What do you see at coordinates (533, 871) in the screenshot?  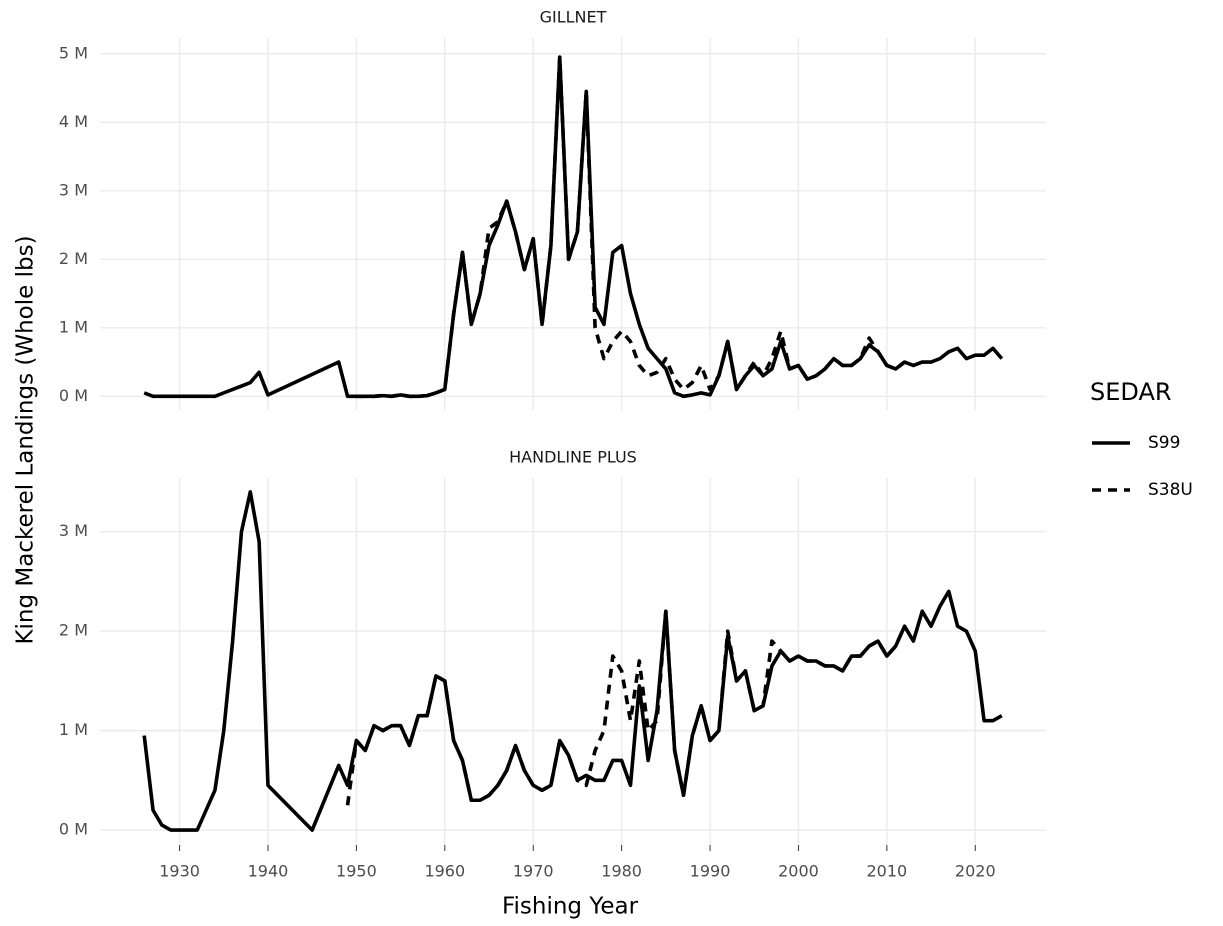 I see `x-tick-label: 1970` at bounding box center [533, 871].